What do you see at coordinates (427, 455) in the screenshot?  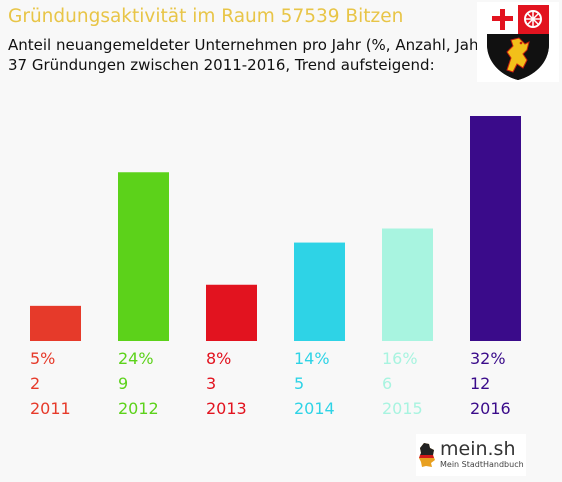 I see `germany-map-icon` at bounding box center [427, 455].